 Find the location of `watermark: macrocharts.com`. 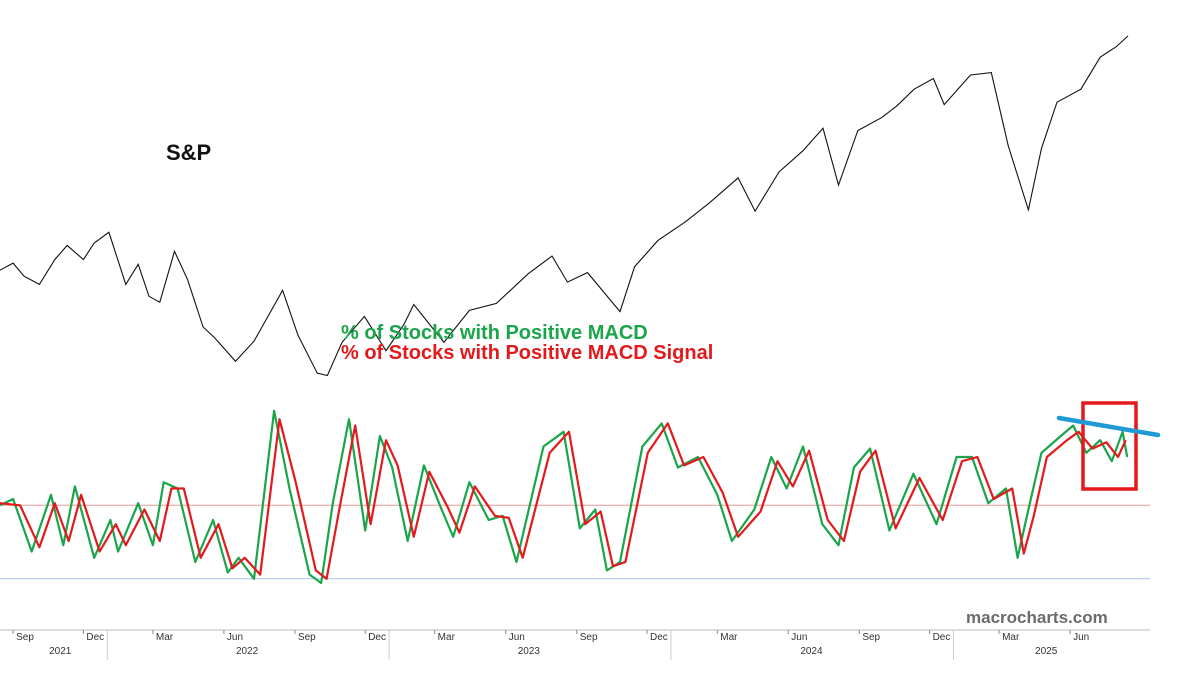

watermark: macrocharts.com is located at coordinates (1037, 617).